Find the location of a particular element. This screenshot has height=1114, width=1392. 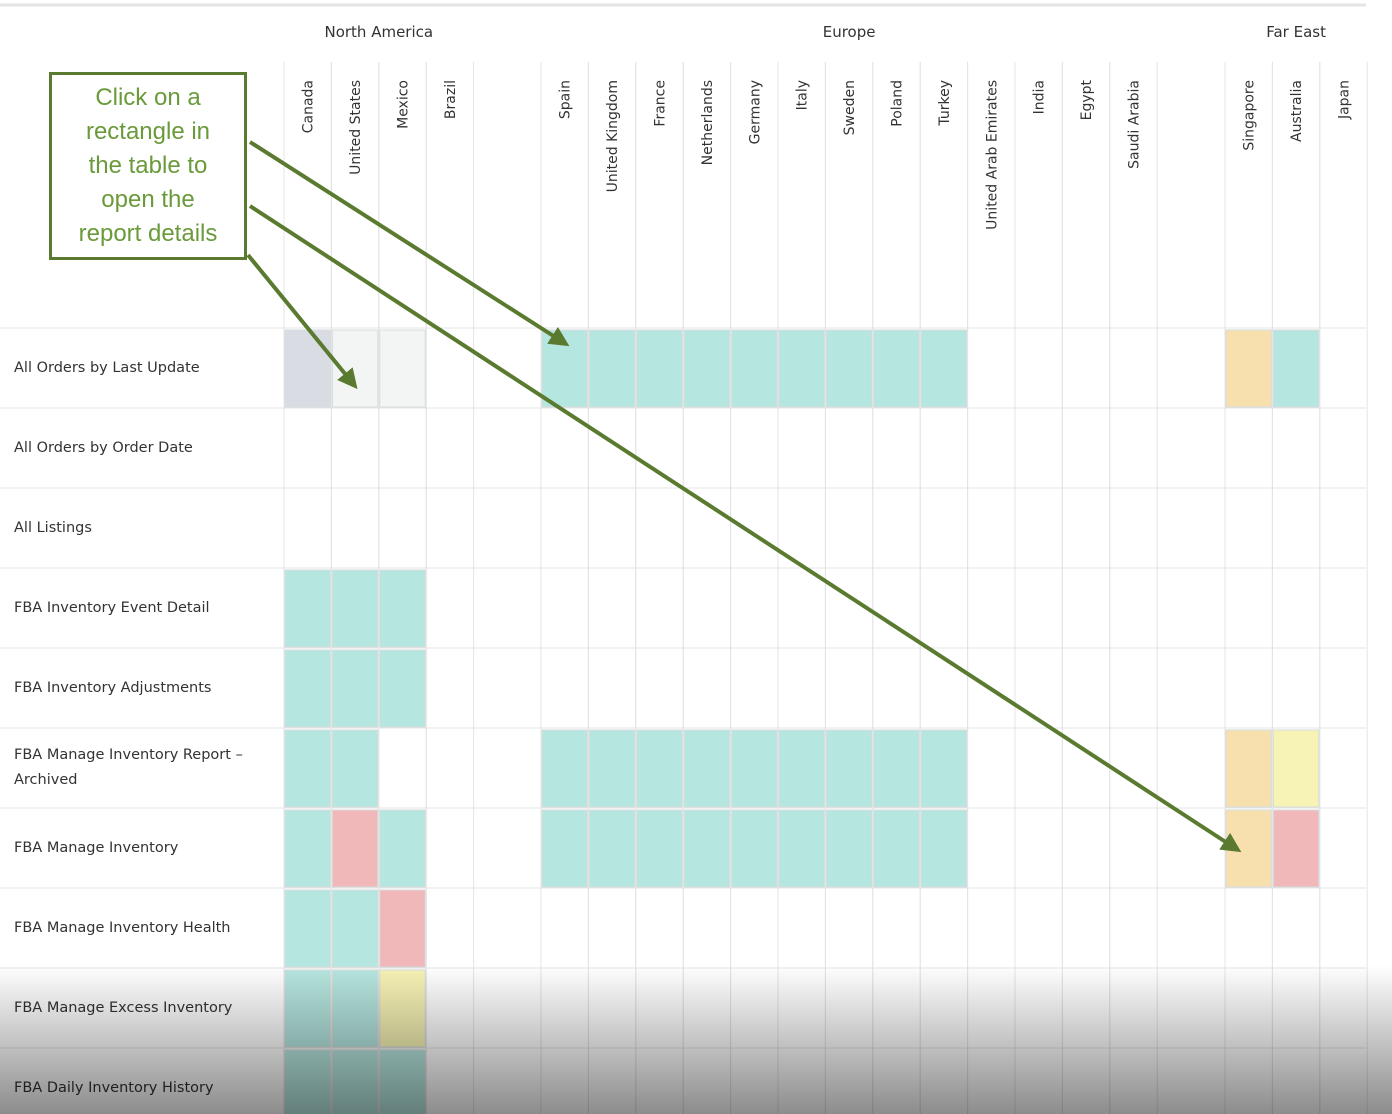

callout-line: the table to is located at coordinates (148, 165).